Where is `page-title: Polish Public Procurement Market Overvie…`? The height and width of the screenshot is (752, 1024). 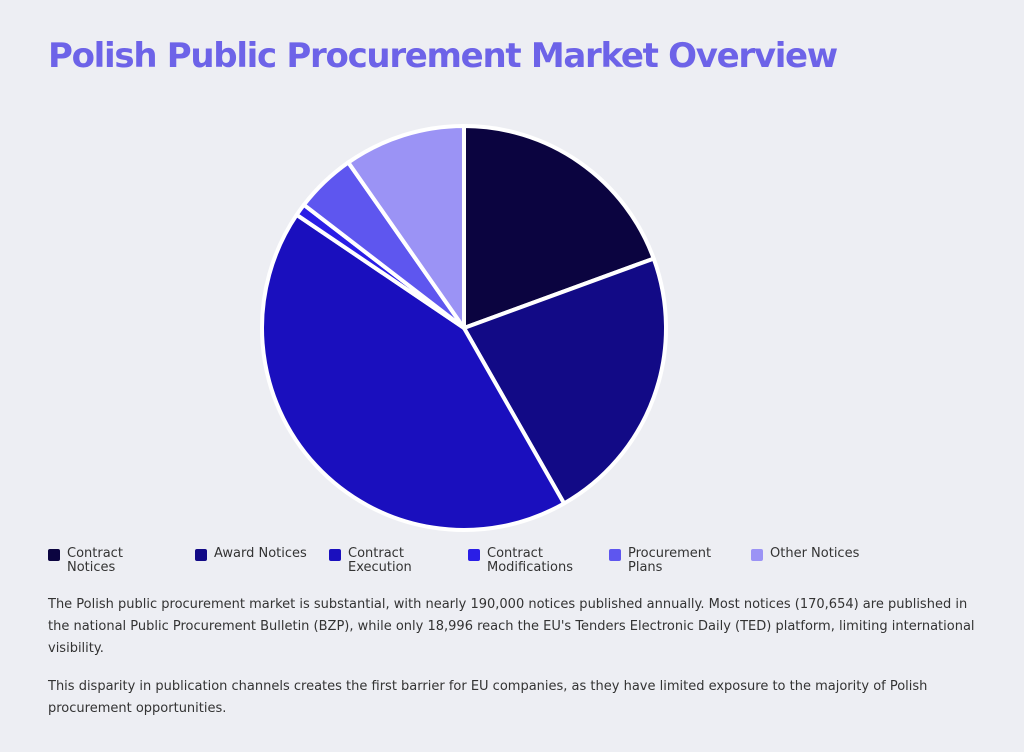 page-title: Polish Public Procurement Market Overvie… is located at coordinates (443, 56).